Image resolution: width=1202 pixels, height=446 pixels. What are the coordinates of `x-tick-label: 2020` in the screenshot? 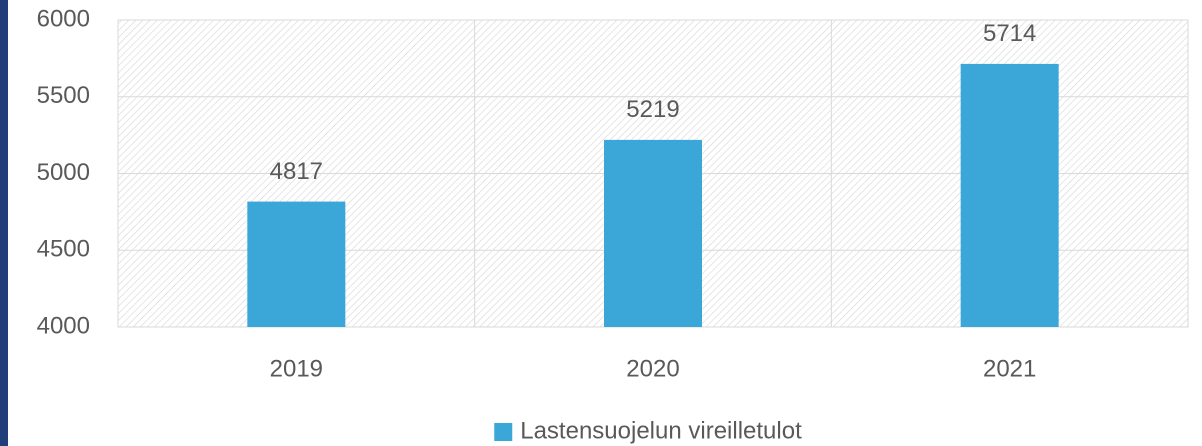 It's located at (652, 368).